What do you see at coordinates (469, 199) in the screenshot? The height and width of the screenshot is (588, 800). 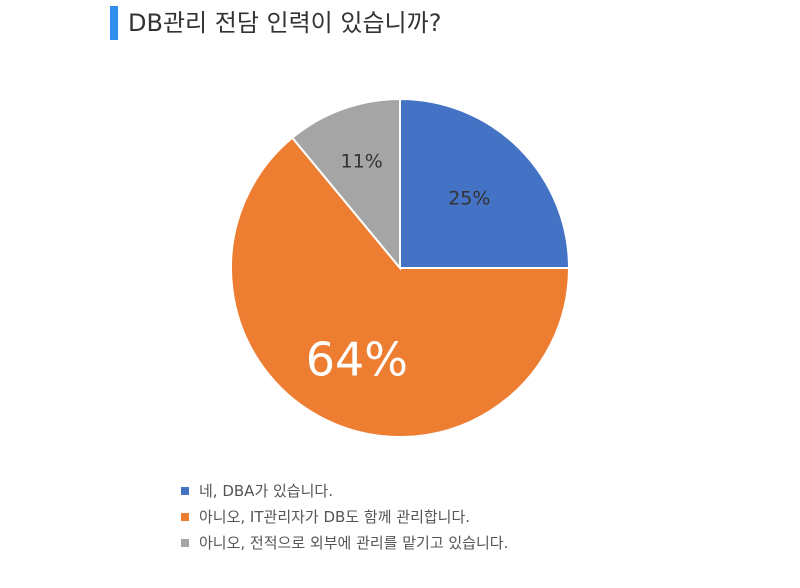 I see `data-label-dba: 25%` at bounding box center [469, 199].